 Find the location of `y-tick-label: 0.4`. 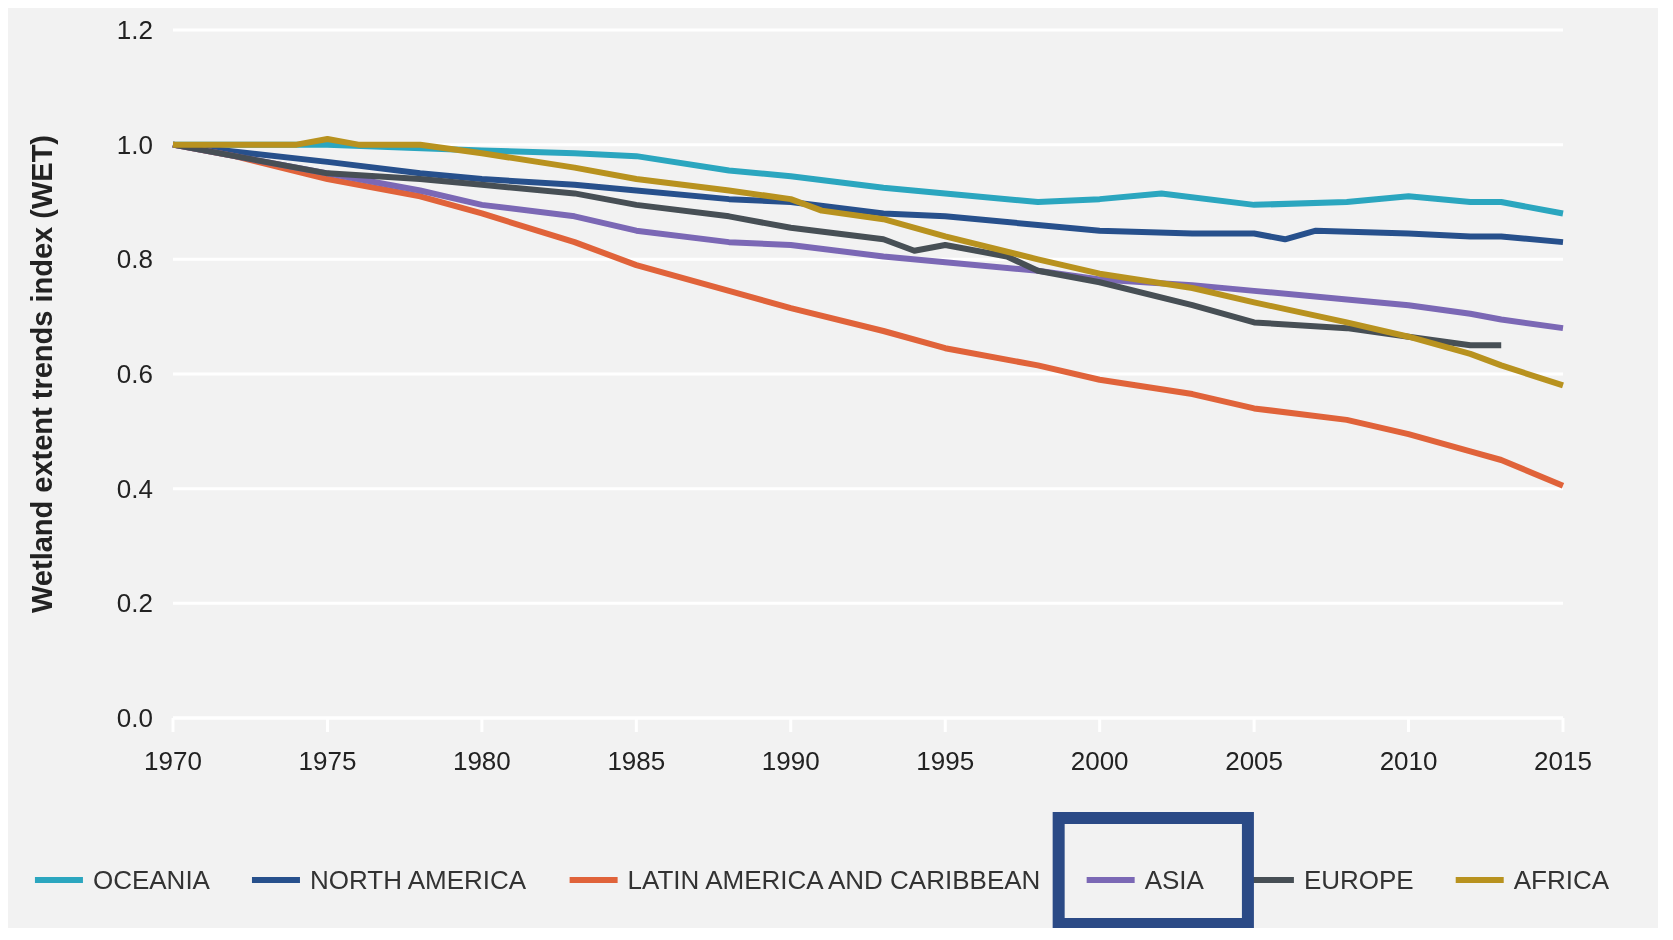

y-tick-label: 0.4 is located at coordinates (134, 488).